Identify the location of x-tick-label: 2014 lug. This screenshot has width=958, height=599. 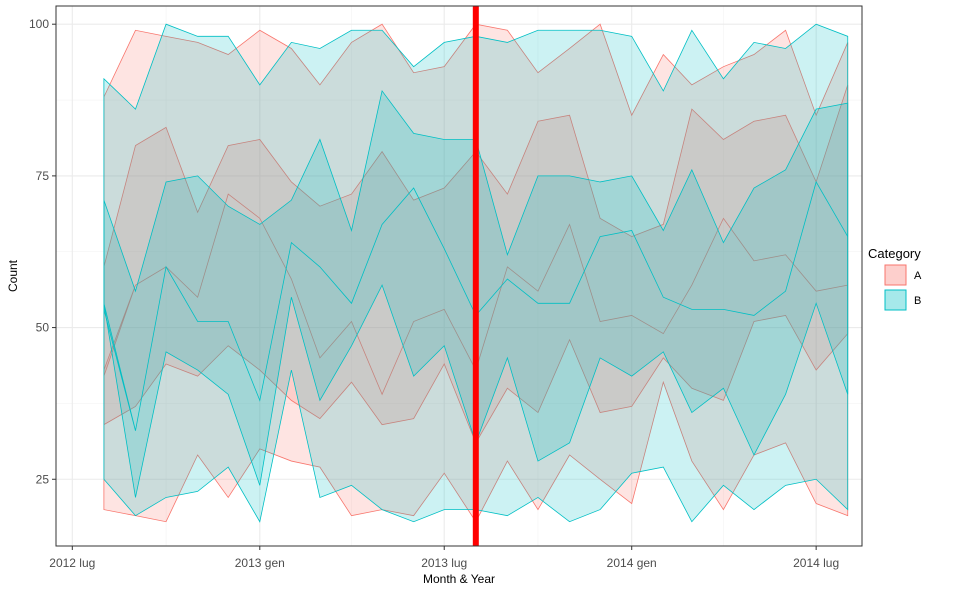
(816, 563).